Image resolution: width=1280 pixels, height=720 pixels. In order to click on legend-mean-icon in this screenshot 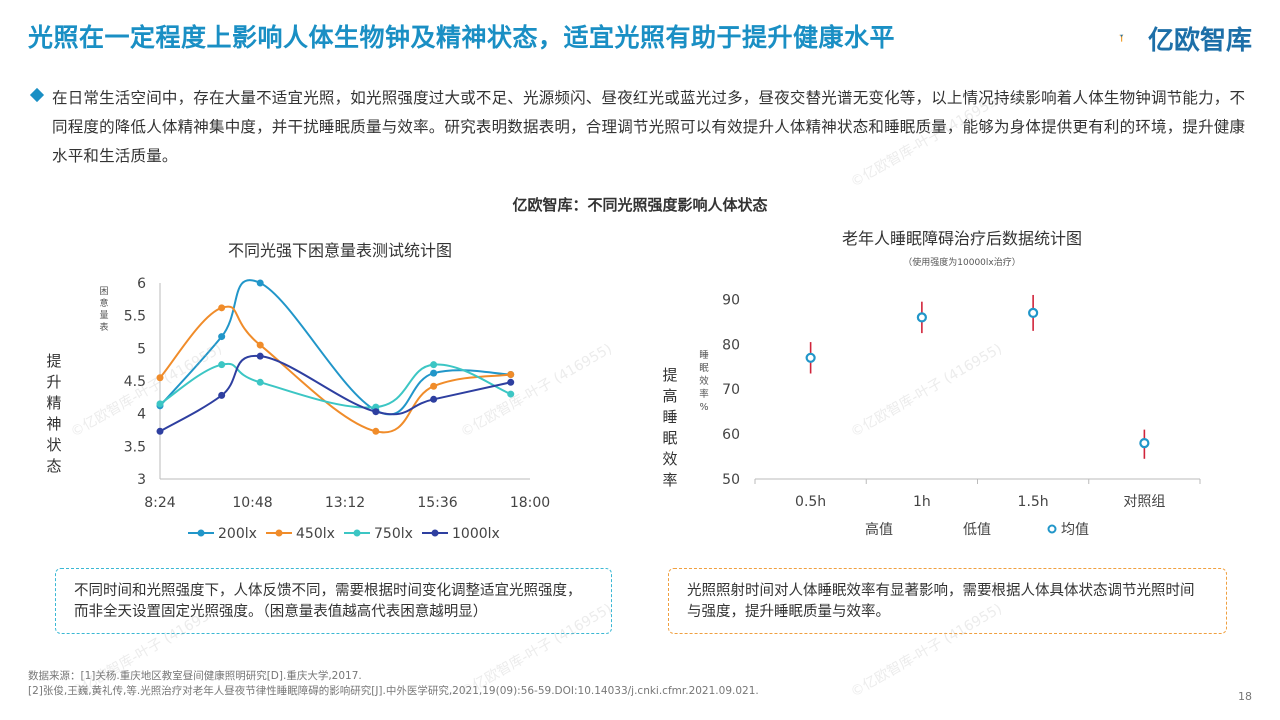, I will do `click(1052, 529)`.